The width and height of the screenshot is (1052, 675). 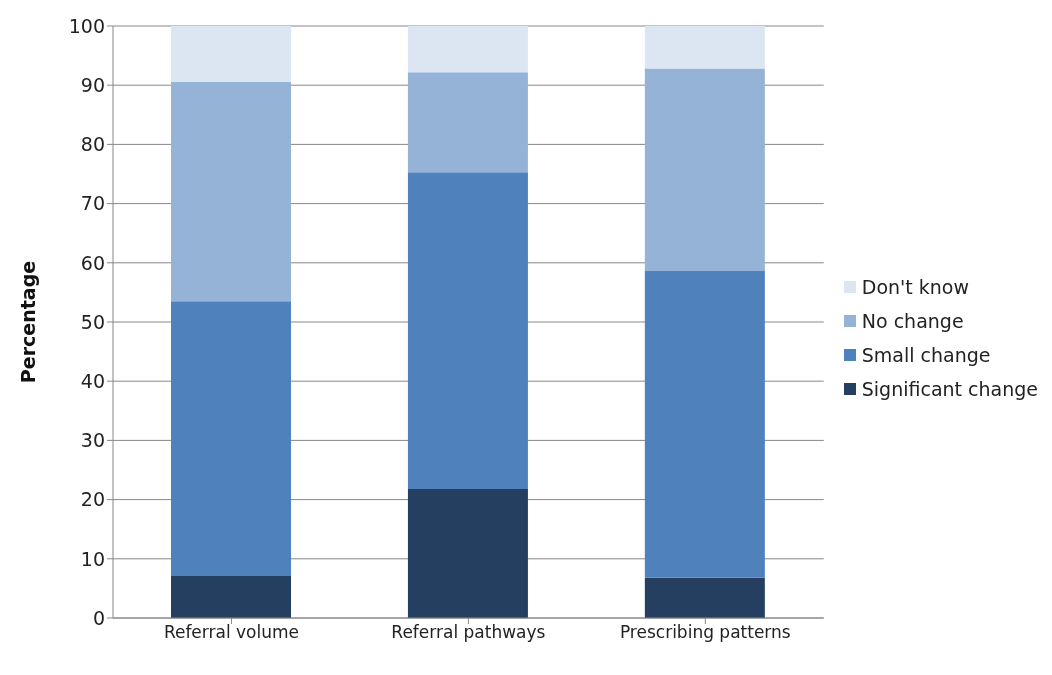 What do you see at coordinates (92, 380) in the screenshot?
I see `y-tick-label: 40` at bounding box center [92, 380].